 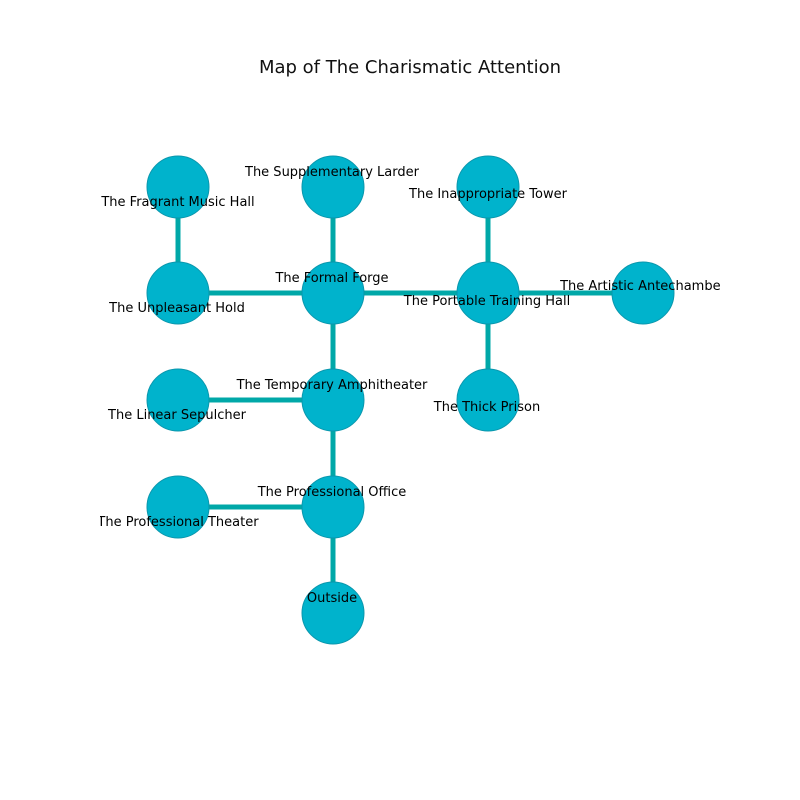 I want to click on room-label-formal-forge: The Formal Forge, so click(x=331, y=278).